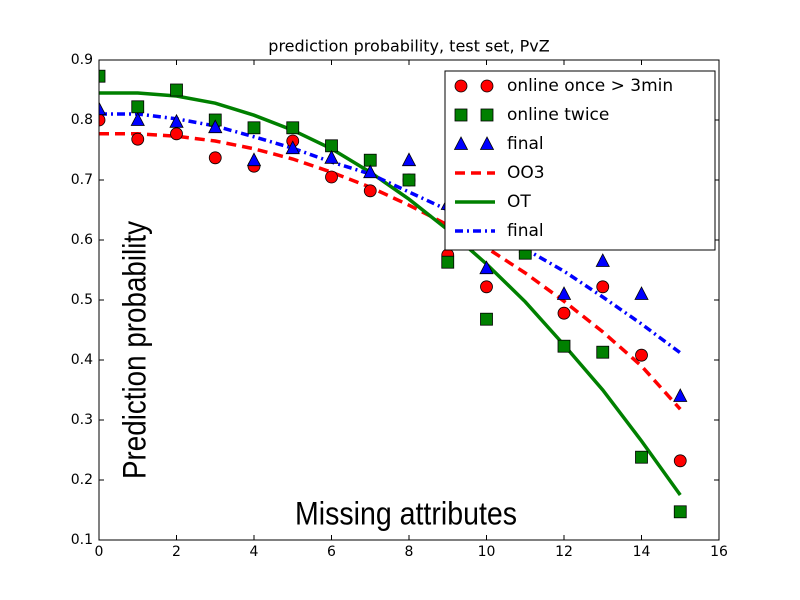  What do you see at coordinates (82, 480) in the screenshot?
I see `y-tick-label: 0.2` at bounding box center [82, 480].